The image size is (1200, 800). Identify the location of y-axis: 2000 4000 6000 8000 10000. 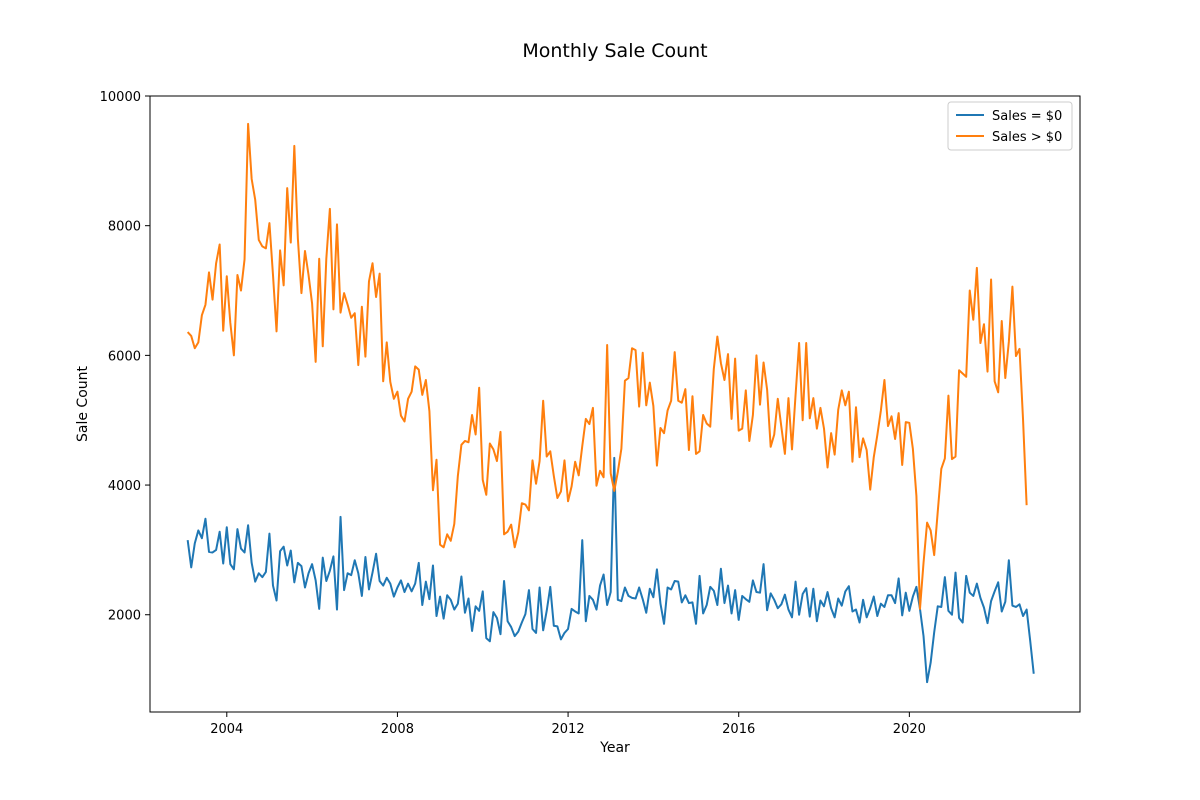
(125, 357).